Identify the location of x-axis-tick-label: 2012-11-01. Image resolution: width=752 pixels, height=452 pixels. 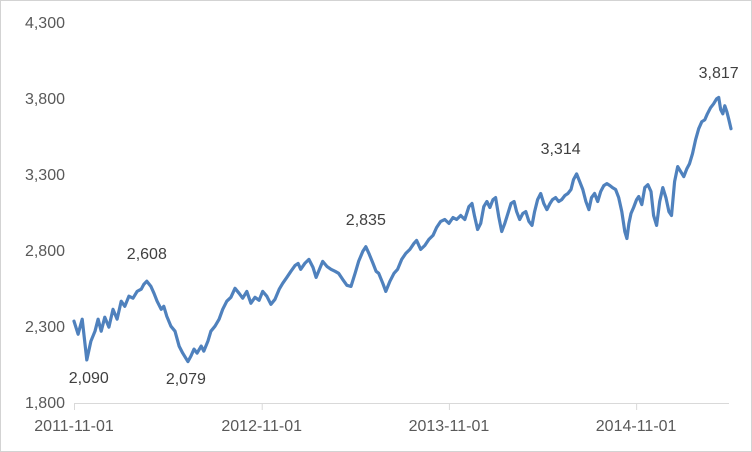
(262, 426).